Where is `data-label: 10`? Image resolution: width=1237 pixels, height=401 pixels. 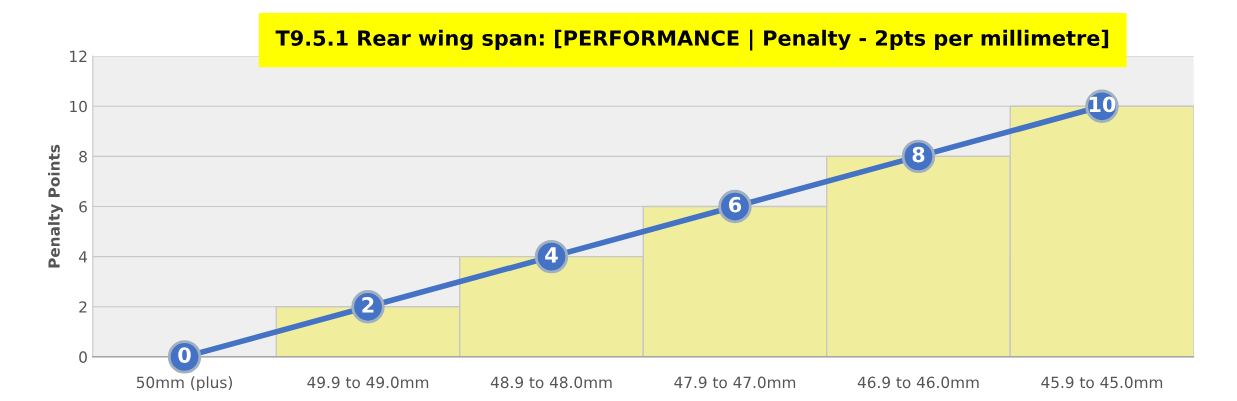
data-label: 10 is located at coordinates (1102, 104).